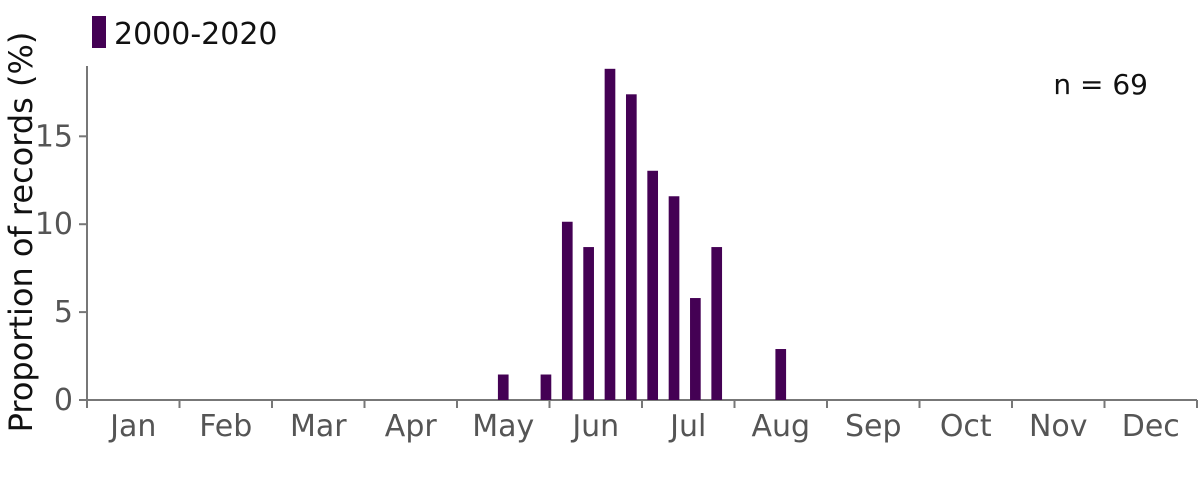 This screenshot has width=1200, height=480. What do you see at coordinates (594, 426) in the screenshot?
I see `x-tick-label-jun: Jun` at bounding box center [594, 426].